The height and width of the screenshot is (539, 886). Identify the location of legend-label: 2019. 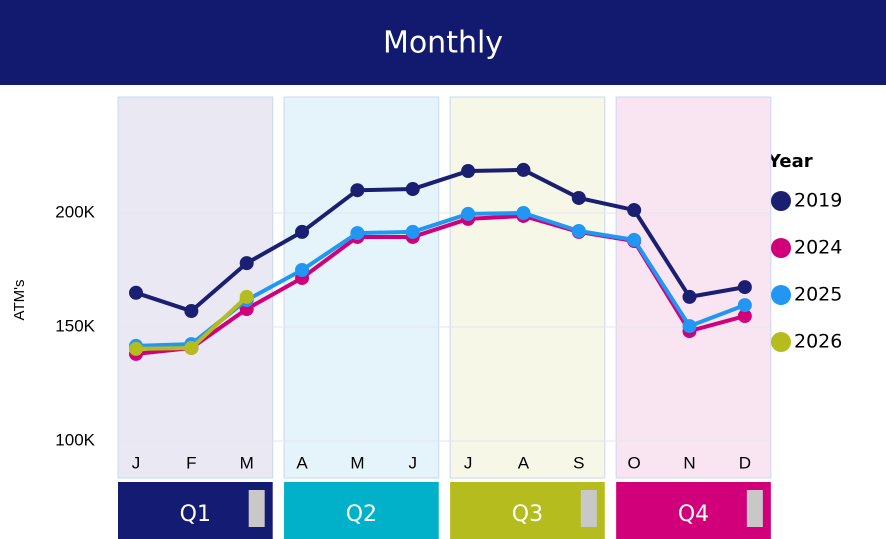
(818, 201).